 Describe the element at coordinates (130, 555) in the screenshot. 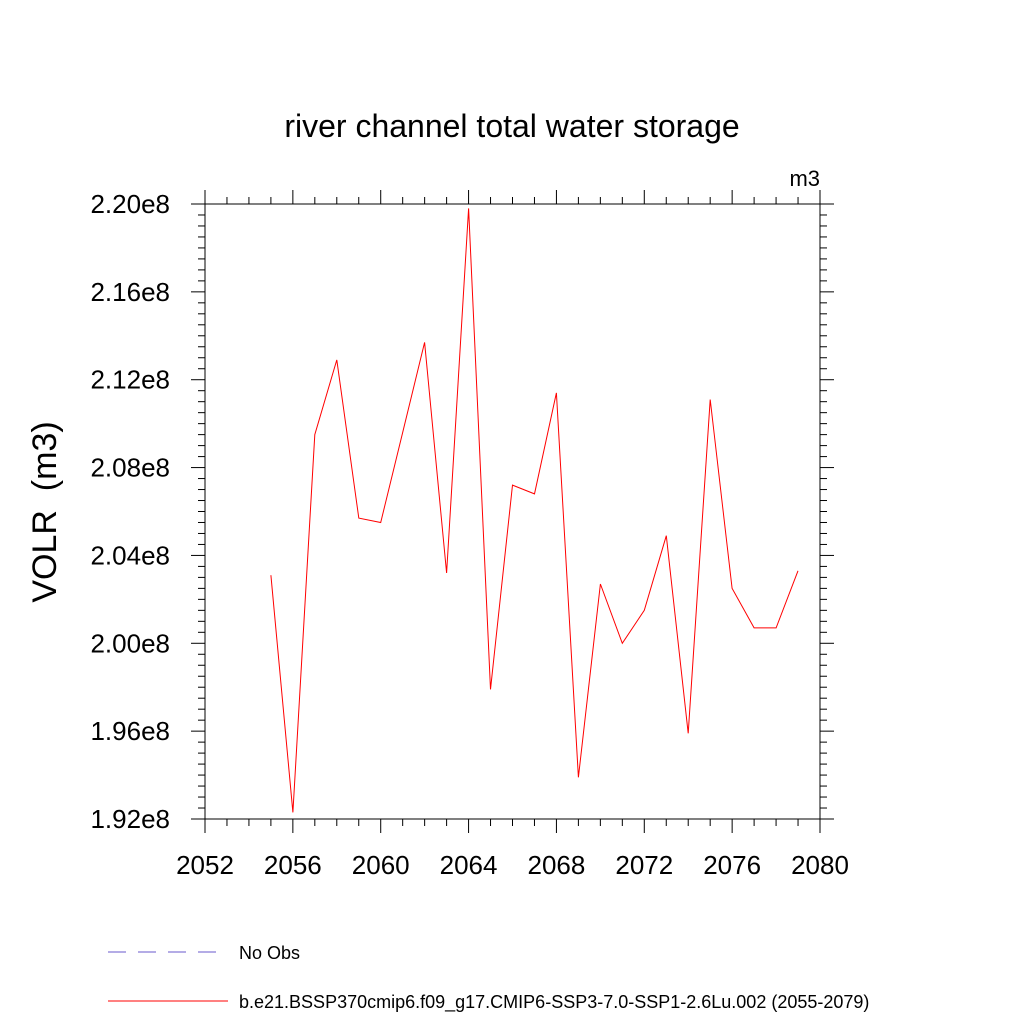

I see `y-tick-label: 2.04e8` at that location.